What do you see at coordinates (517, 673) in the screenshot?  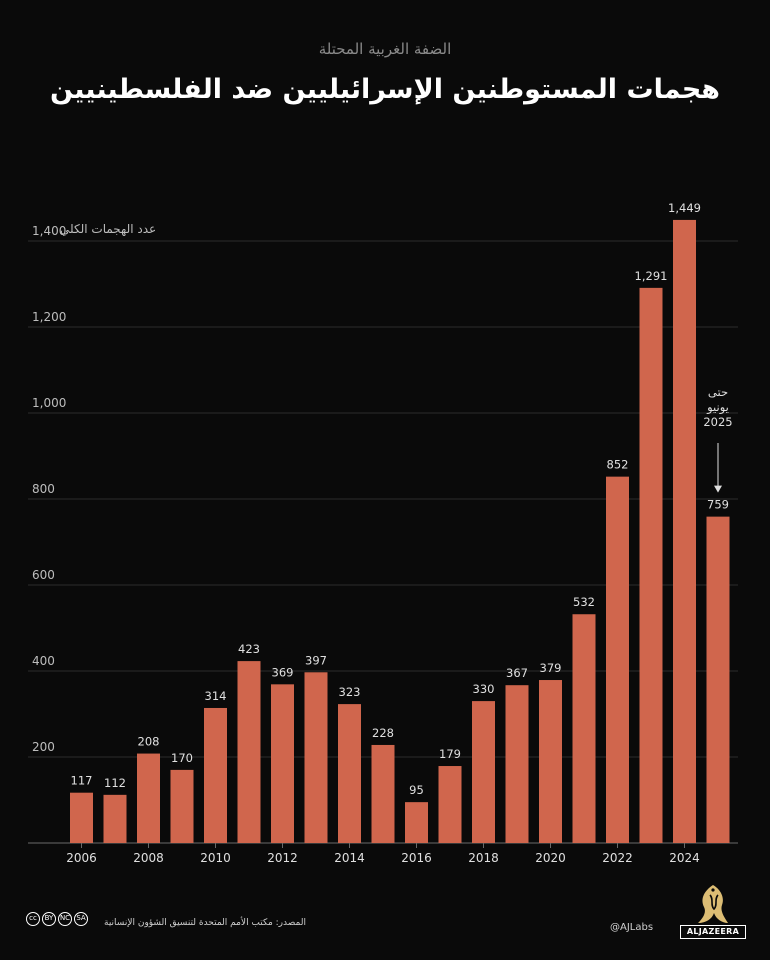 I see `bar-value-label: 367` at bounding box center [517, 673].